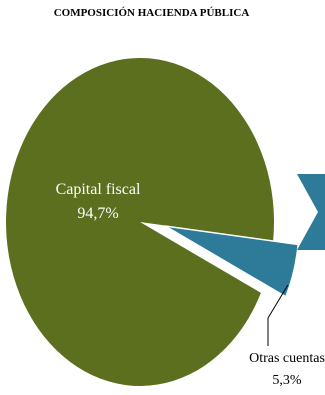 The image size is (325, 395). I want to click on leader-line-otras-cuentas, so click(278, 315).